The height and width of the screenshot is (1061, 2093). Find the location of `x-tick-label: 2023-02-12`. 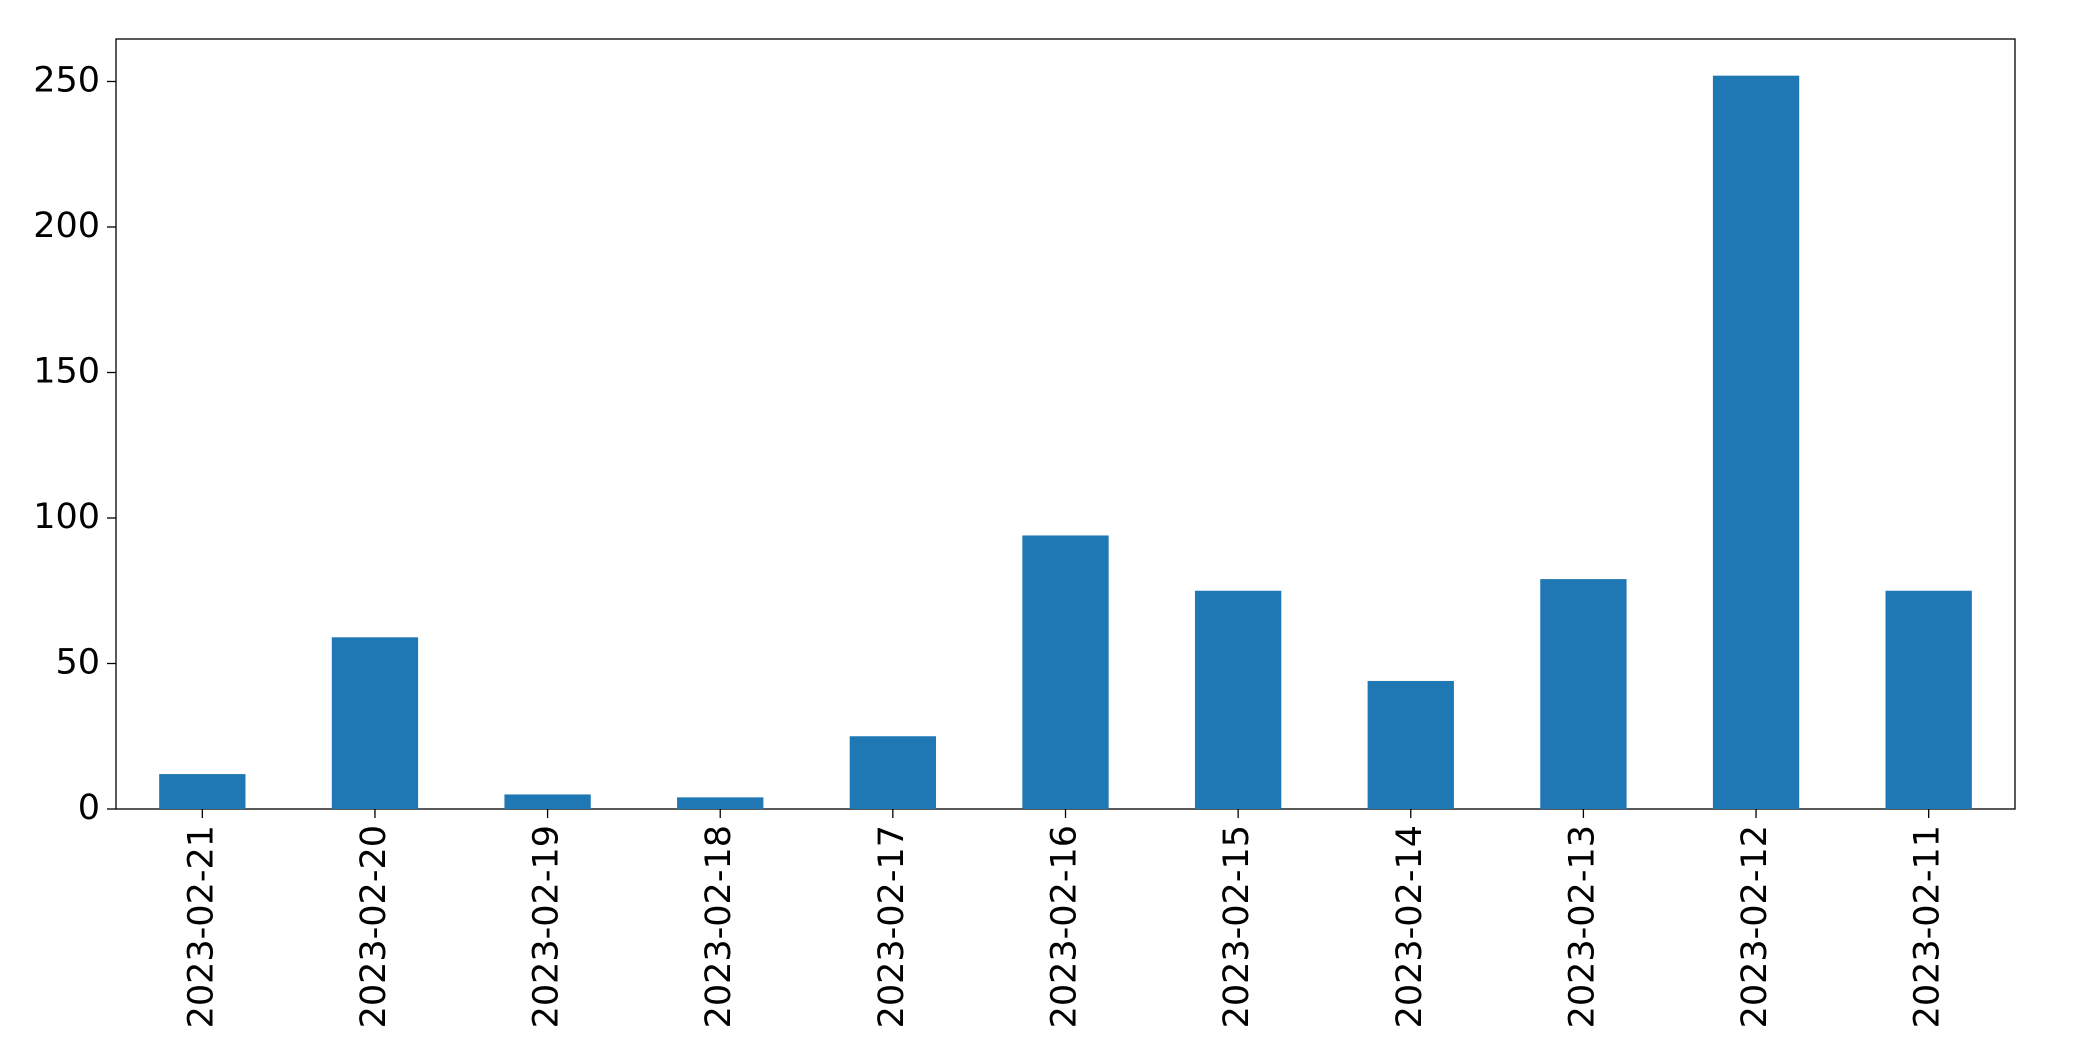

x-tick-label: 2023-02-12 is located at coordinates (1755, 926).